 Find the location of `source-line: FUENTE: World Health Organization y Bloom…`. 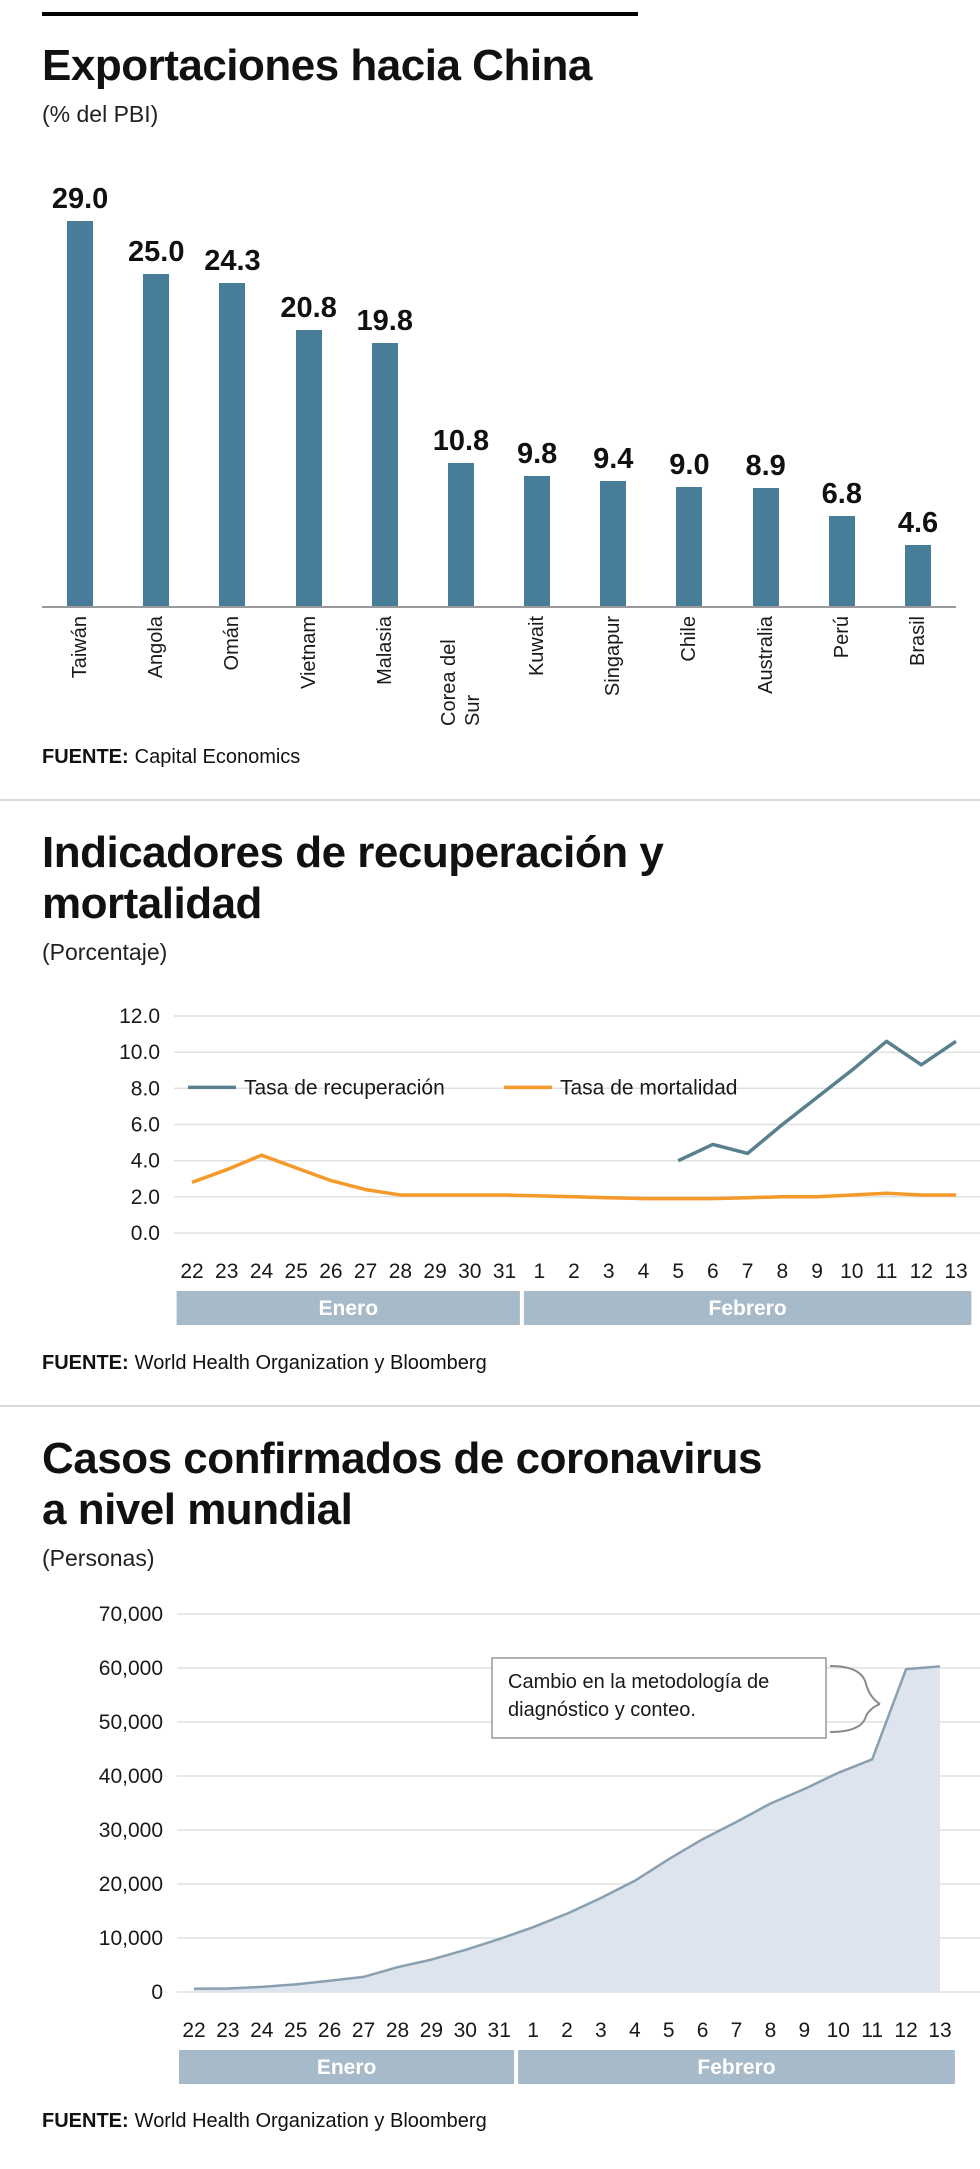

source-line: FUENTE: World Health Organization y Bloom… is located at coordinates (499, 2121).